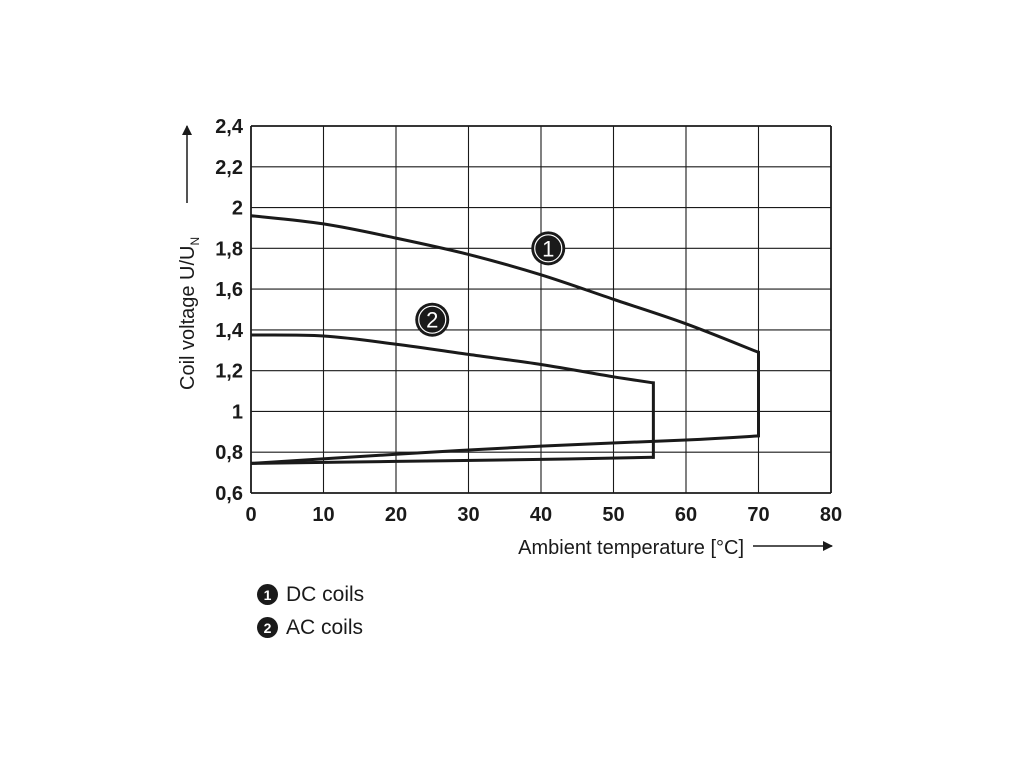  What do you see at coordinates (229, 127) in the screenshot?
I see `y-tick-label: 2,4` at bounding box center [229, 127].